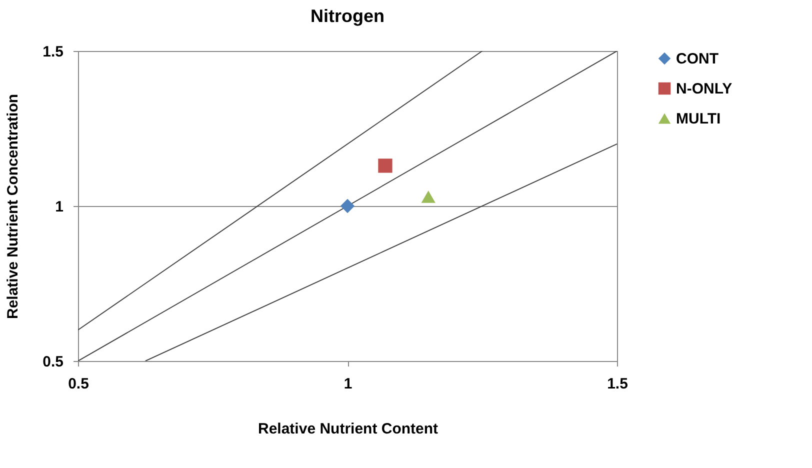 This screenshot has height=468, width=812. I want to click on chart-title: Nitrogen, so click(347, 16).